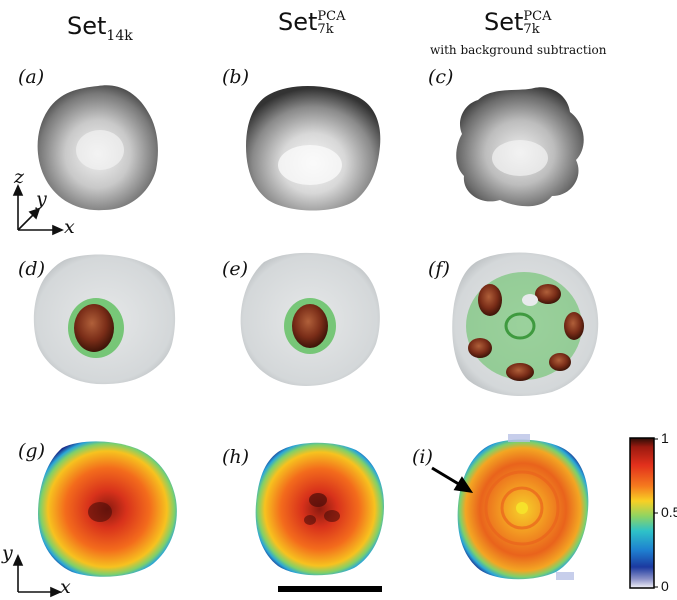 This screenshot has width=677, height=600. What do you see at coordinates (313, 148) in the screenshot?
I see `panel-b-surface` at bounding box center [313, 148].